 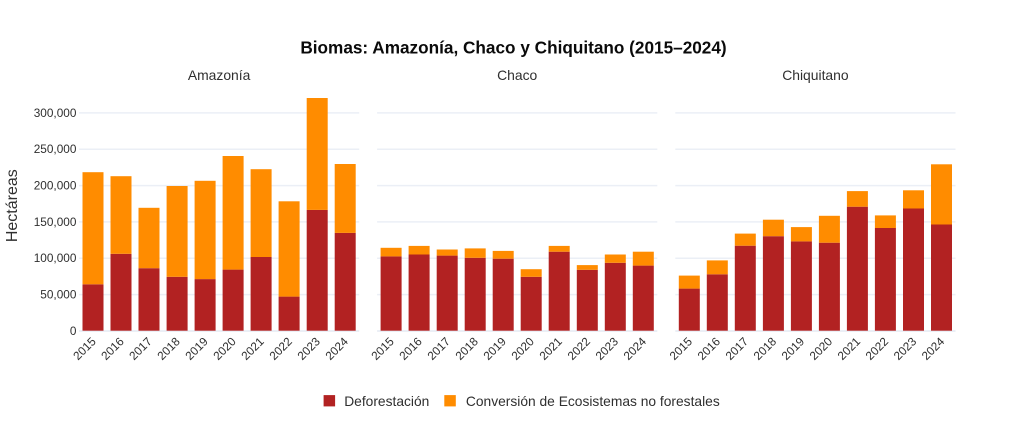 I want to click on svg-text: 300,000, so click(x=55, y=113).